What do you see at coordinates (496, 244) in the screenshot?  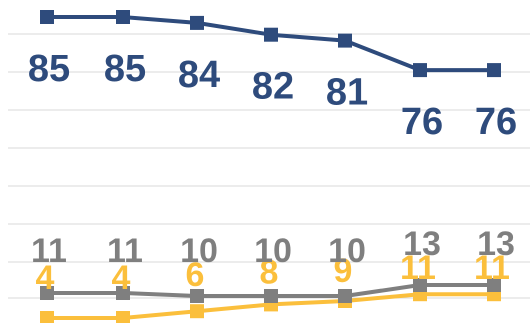 I see `series-1-data-label-6: 13` at bounding box center [496, 244].